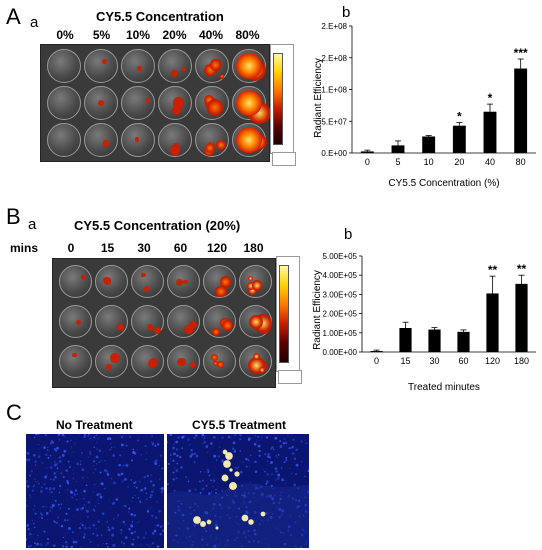 This screenshot has height=550, width=542. Describe the element at coordinates (444, 387) in the screenshot. I see `chart-b-xlabel: Treated minutes` at that location.